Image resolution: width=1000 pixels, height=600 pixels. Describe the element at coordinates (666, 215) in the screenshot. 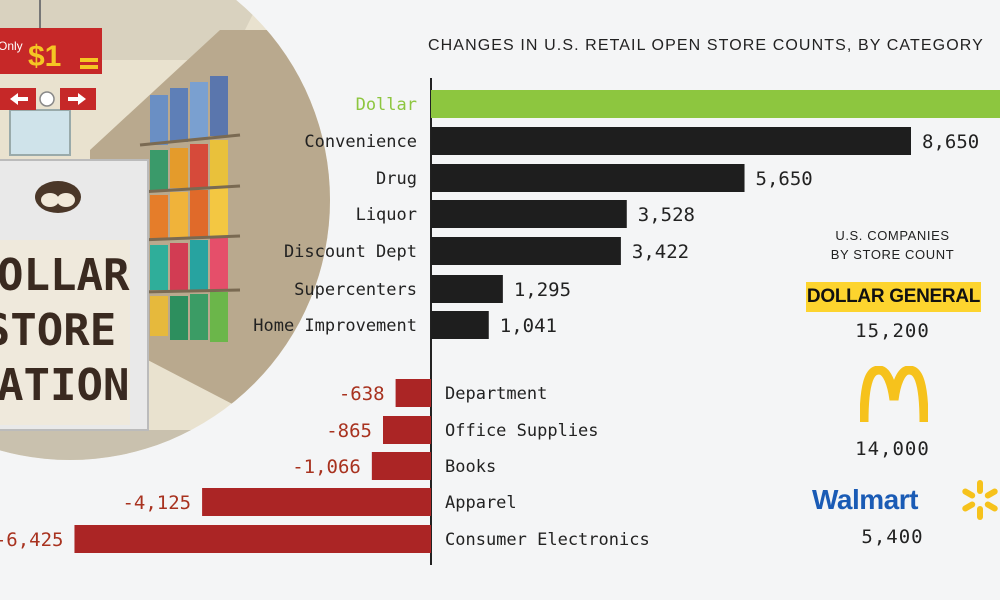

I see `value-label-liquor: 3,528` at that location.